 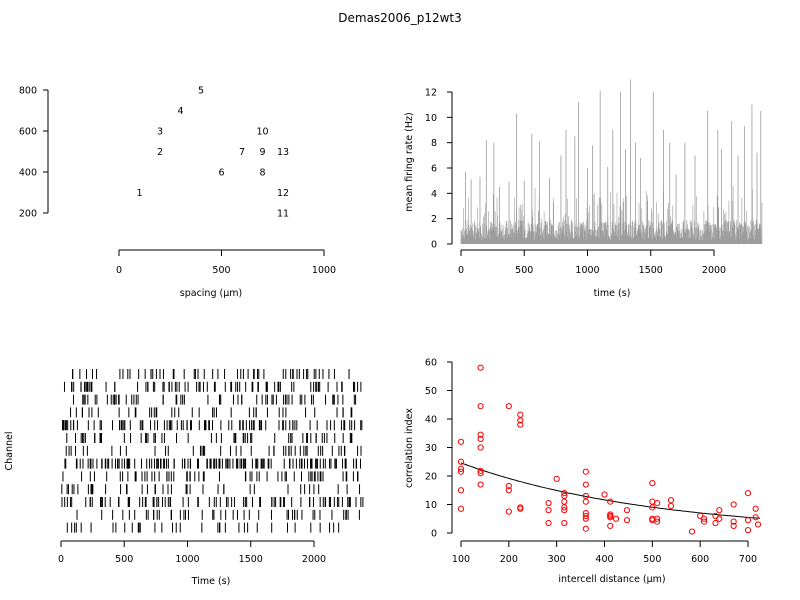 What do you see at coordinates (612, 293) in the screenshot?
I see `rate-x-label: time (s)` at bounding box center [612, 293].